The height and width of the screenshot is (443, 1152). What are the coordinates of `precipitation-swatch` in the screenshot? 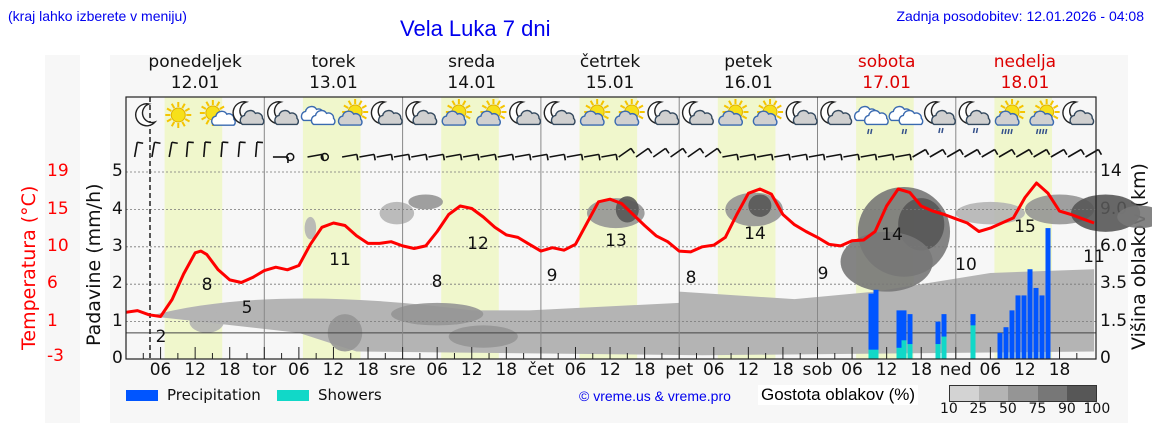 It's located at (142, 395).